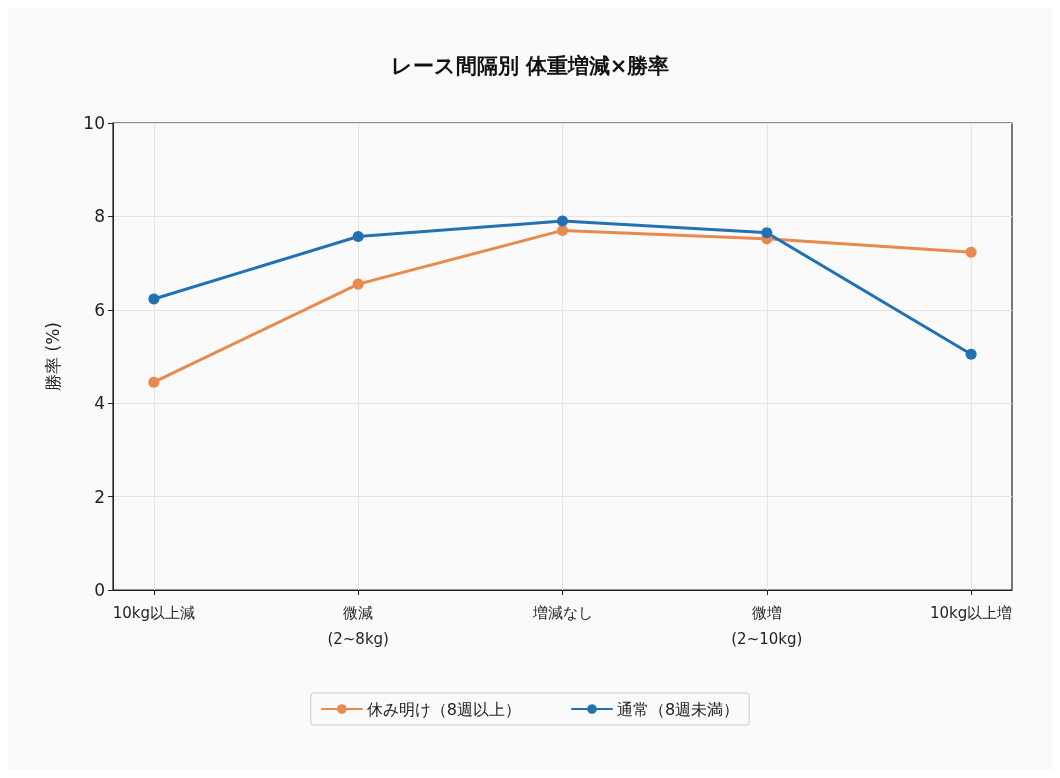 The width and height of the screenshot is (1060, 778). Describe the element at coordinates (99, 216) in the screenshot. I see `y-tick-label: 8` at that location.